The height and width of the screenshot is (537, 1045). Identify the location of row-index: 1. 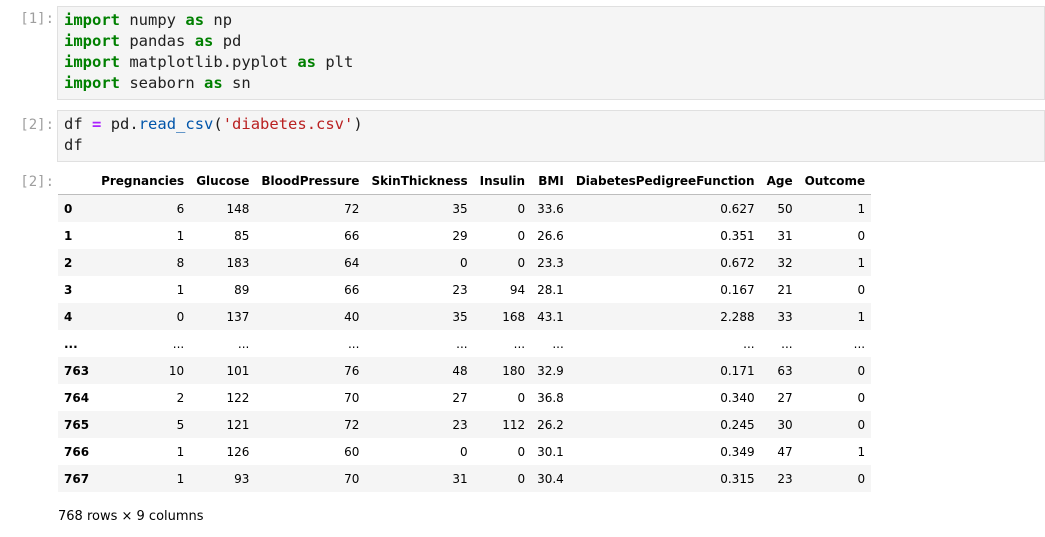
(68, 235).